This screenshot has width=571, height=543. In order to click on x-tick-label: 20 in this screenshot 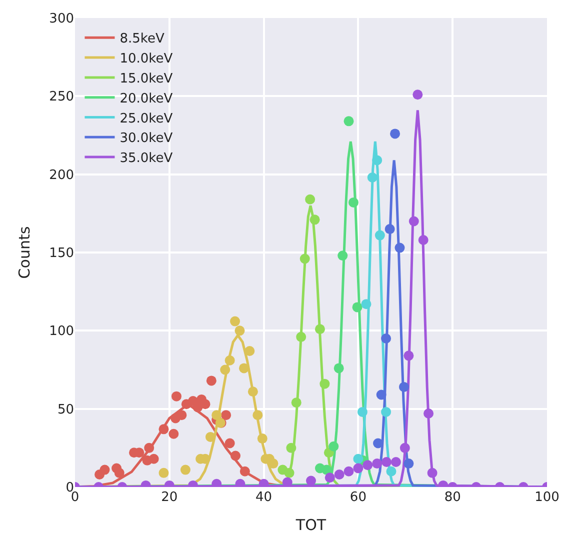, I will do `click(169, 497)`.